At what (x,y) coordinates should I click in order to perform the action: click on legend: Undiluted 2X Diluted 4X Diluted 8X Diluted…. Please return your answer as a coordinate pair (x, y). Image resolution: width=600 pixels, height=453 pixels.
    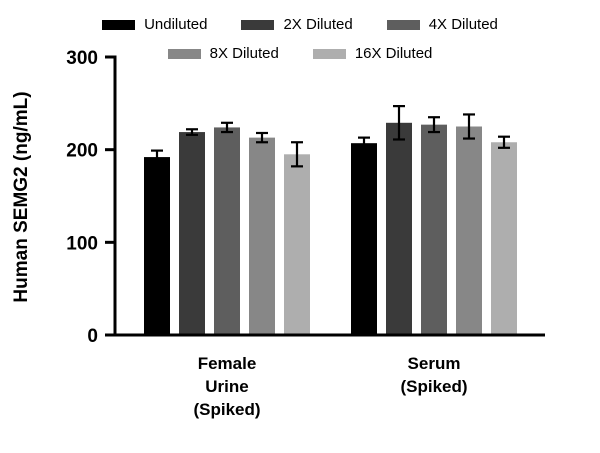
    Looking at the image, I should click on (300, 39).